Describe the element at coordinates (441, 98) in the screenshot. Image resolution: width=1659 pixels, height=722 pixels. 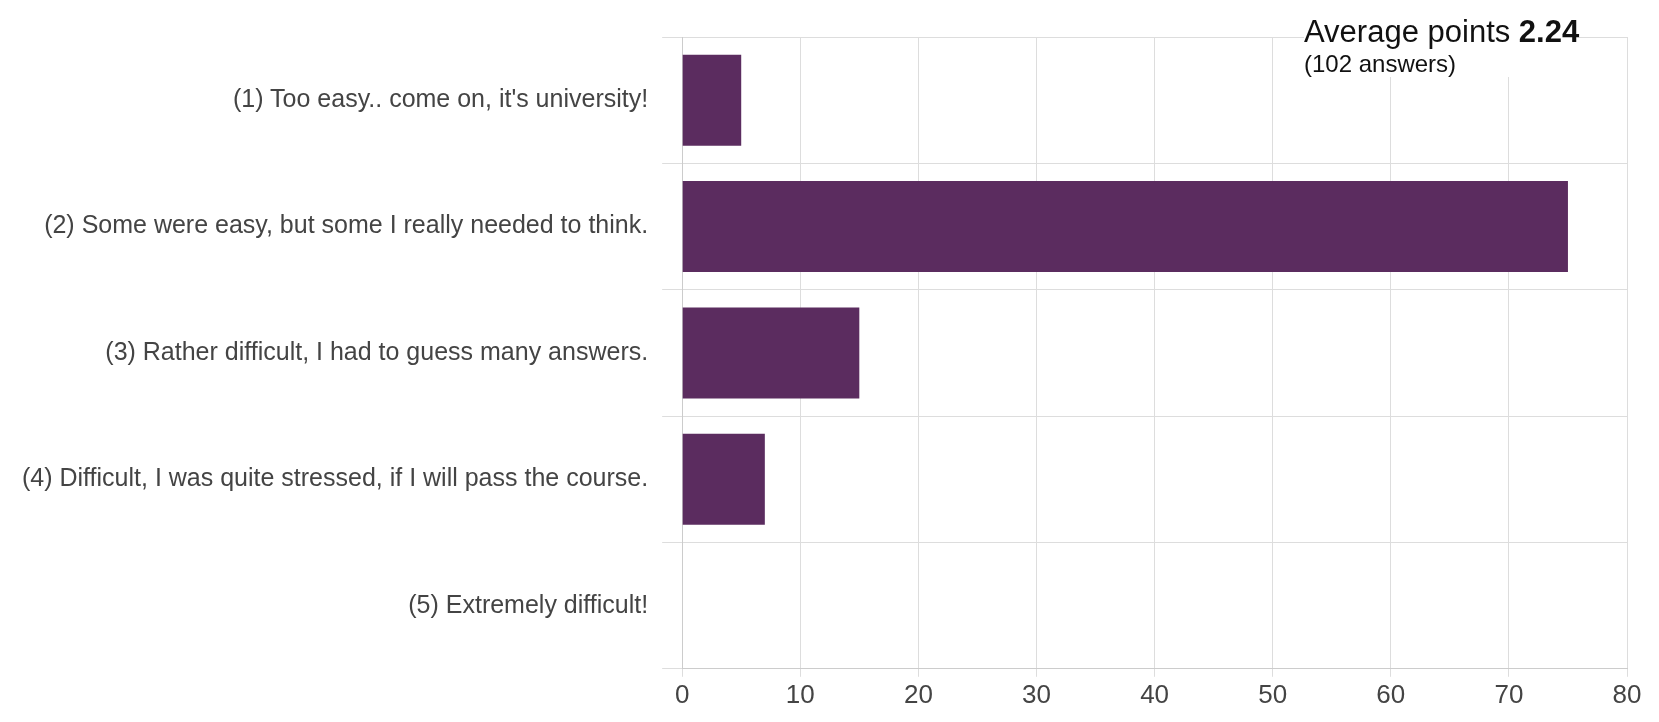
I see `y-tick-label: (1) Too easy.. come on, it's university!` at that location.